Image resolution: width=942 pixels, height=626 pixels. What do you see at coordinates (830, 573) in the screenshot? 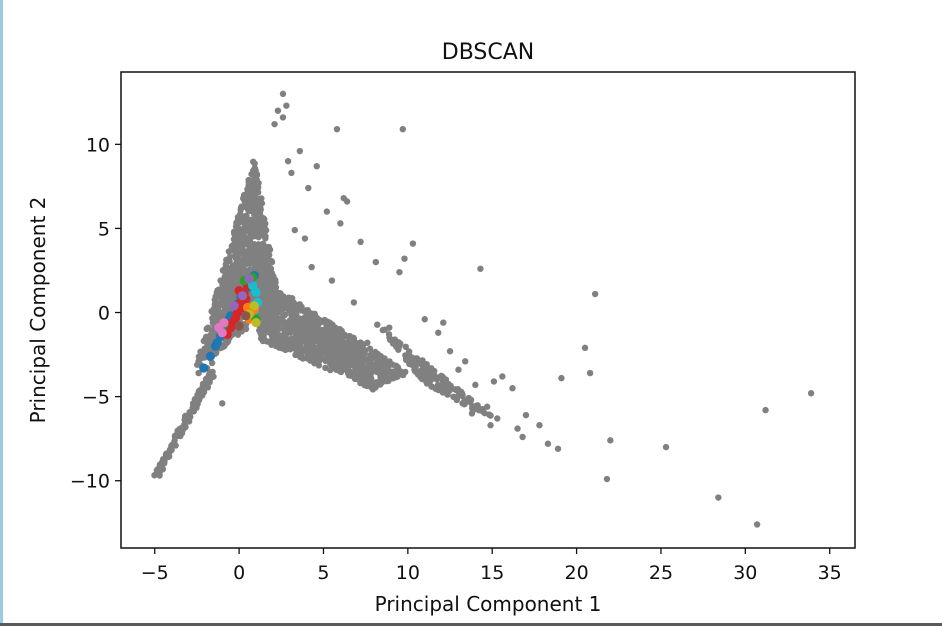
I see `x-tick-label: 35` at bounding box center [830, 573].